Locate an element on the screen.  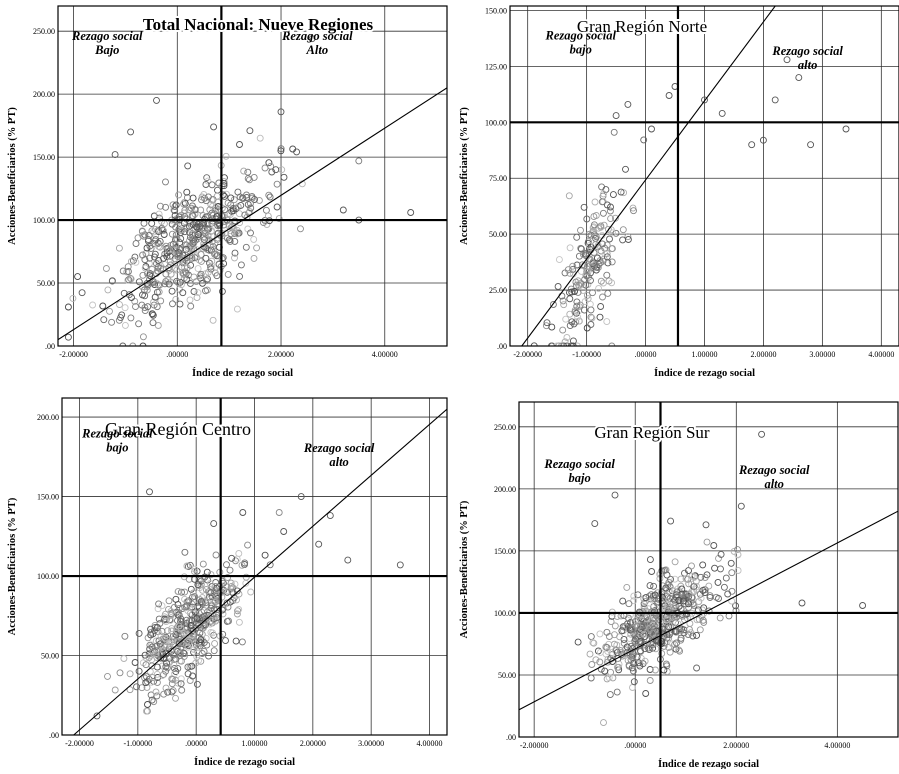
quadrant-annotation: Rezago social is located at coordinates (774, 470).